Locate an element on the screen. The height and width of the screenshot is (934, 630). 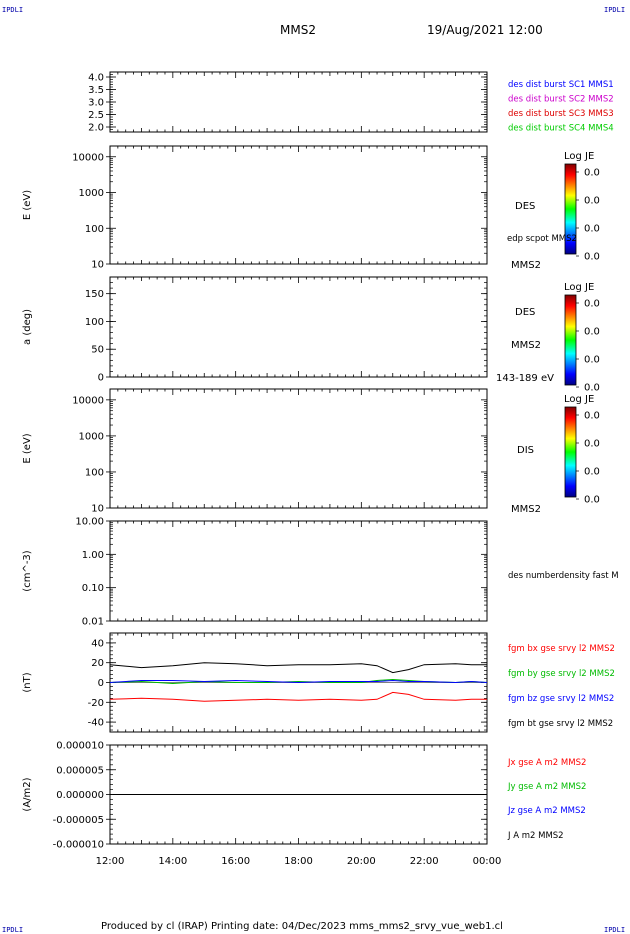
y-tick-label: 3.5 is located at coordinates (96, 90).